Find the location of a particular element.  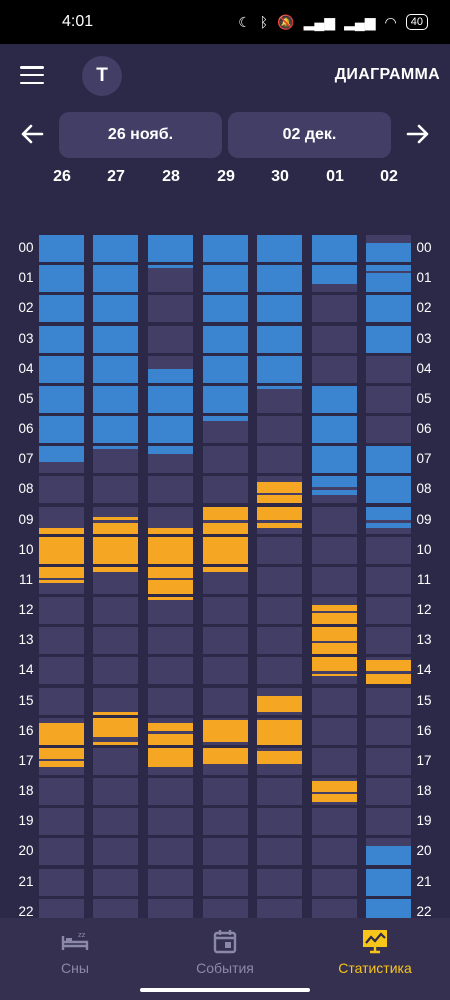

day-label: 26 is located at coordinates (62, 176).